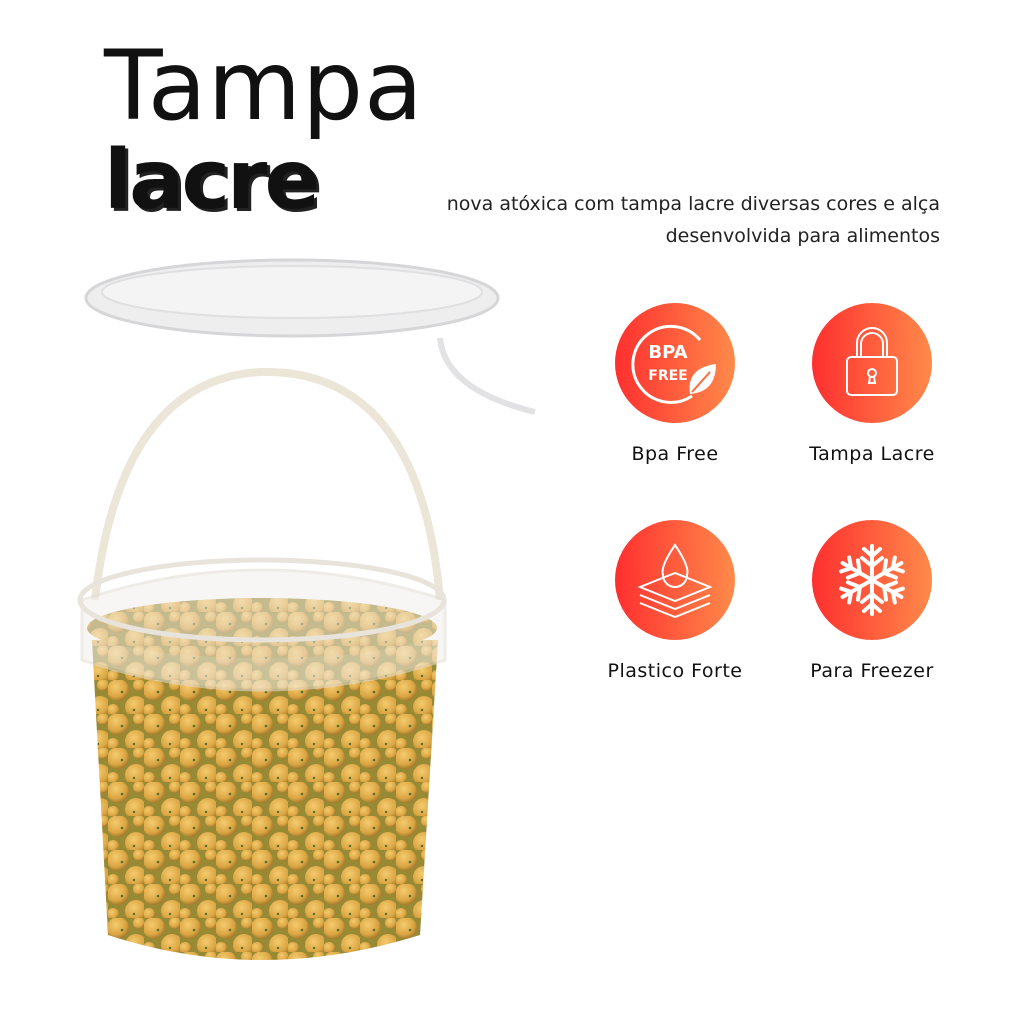 This screenshot has width=1024, height=1024. What do you see at coordinates (675, 454) in the screenshot?
I see `feature-label: Bpa Free` at bounding box center [675, 454].